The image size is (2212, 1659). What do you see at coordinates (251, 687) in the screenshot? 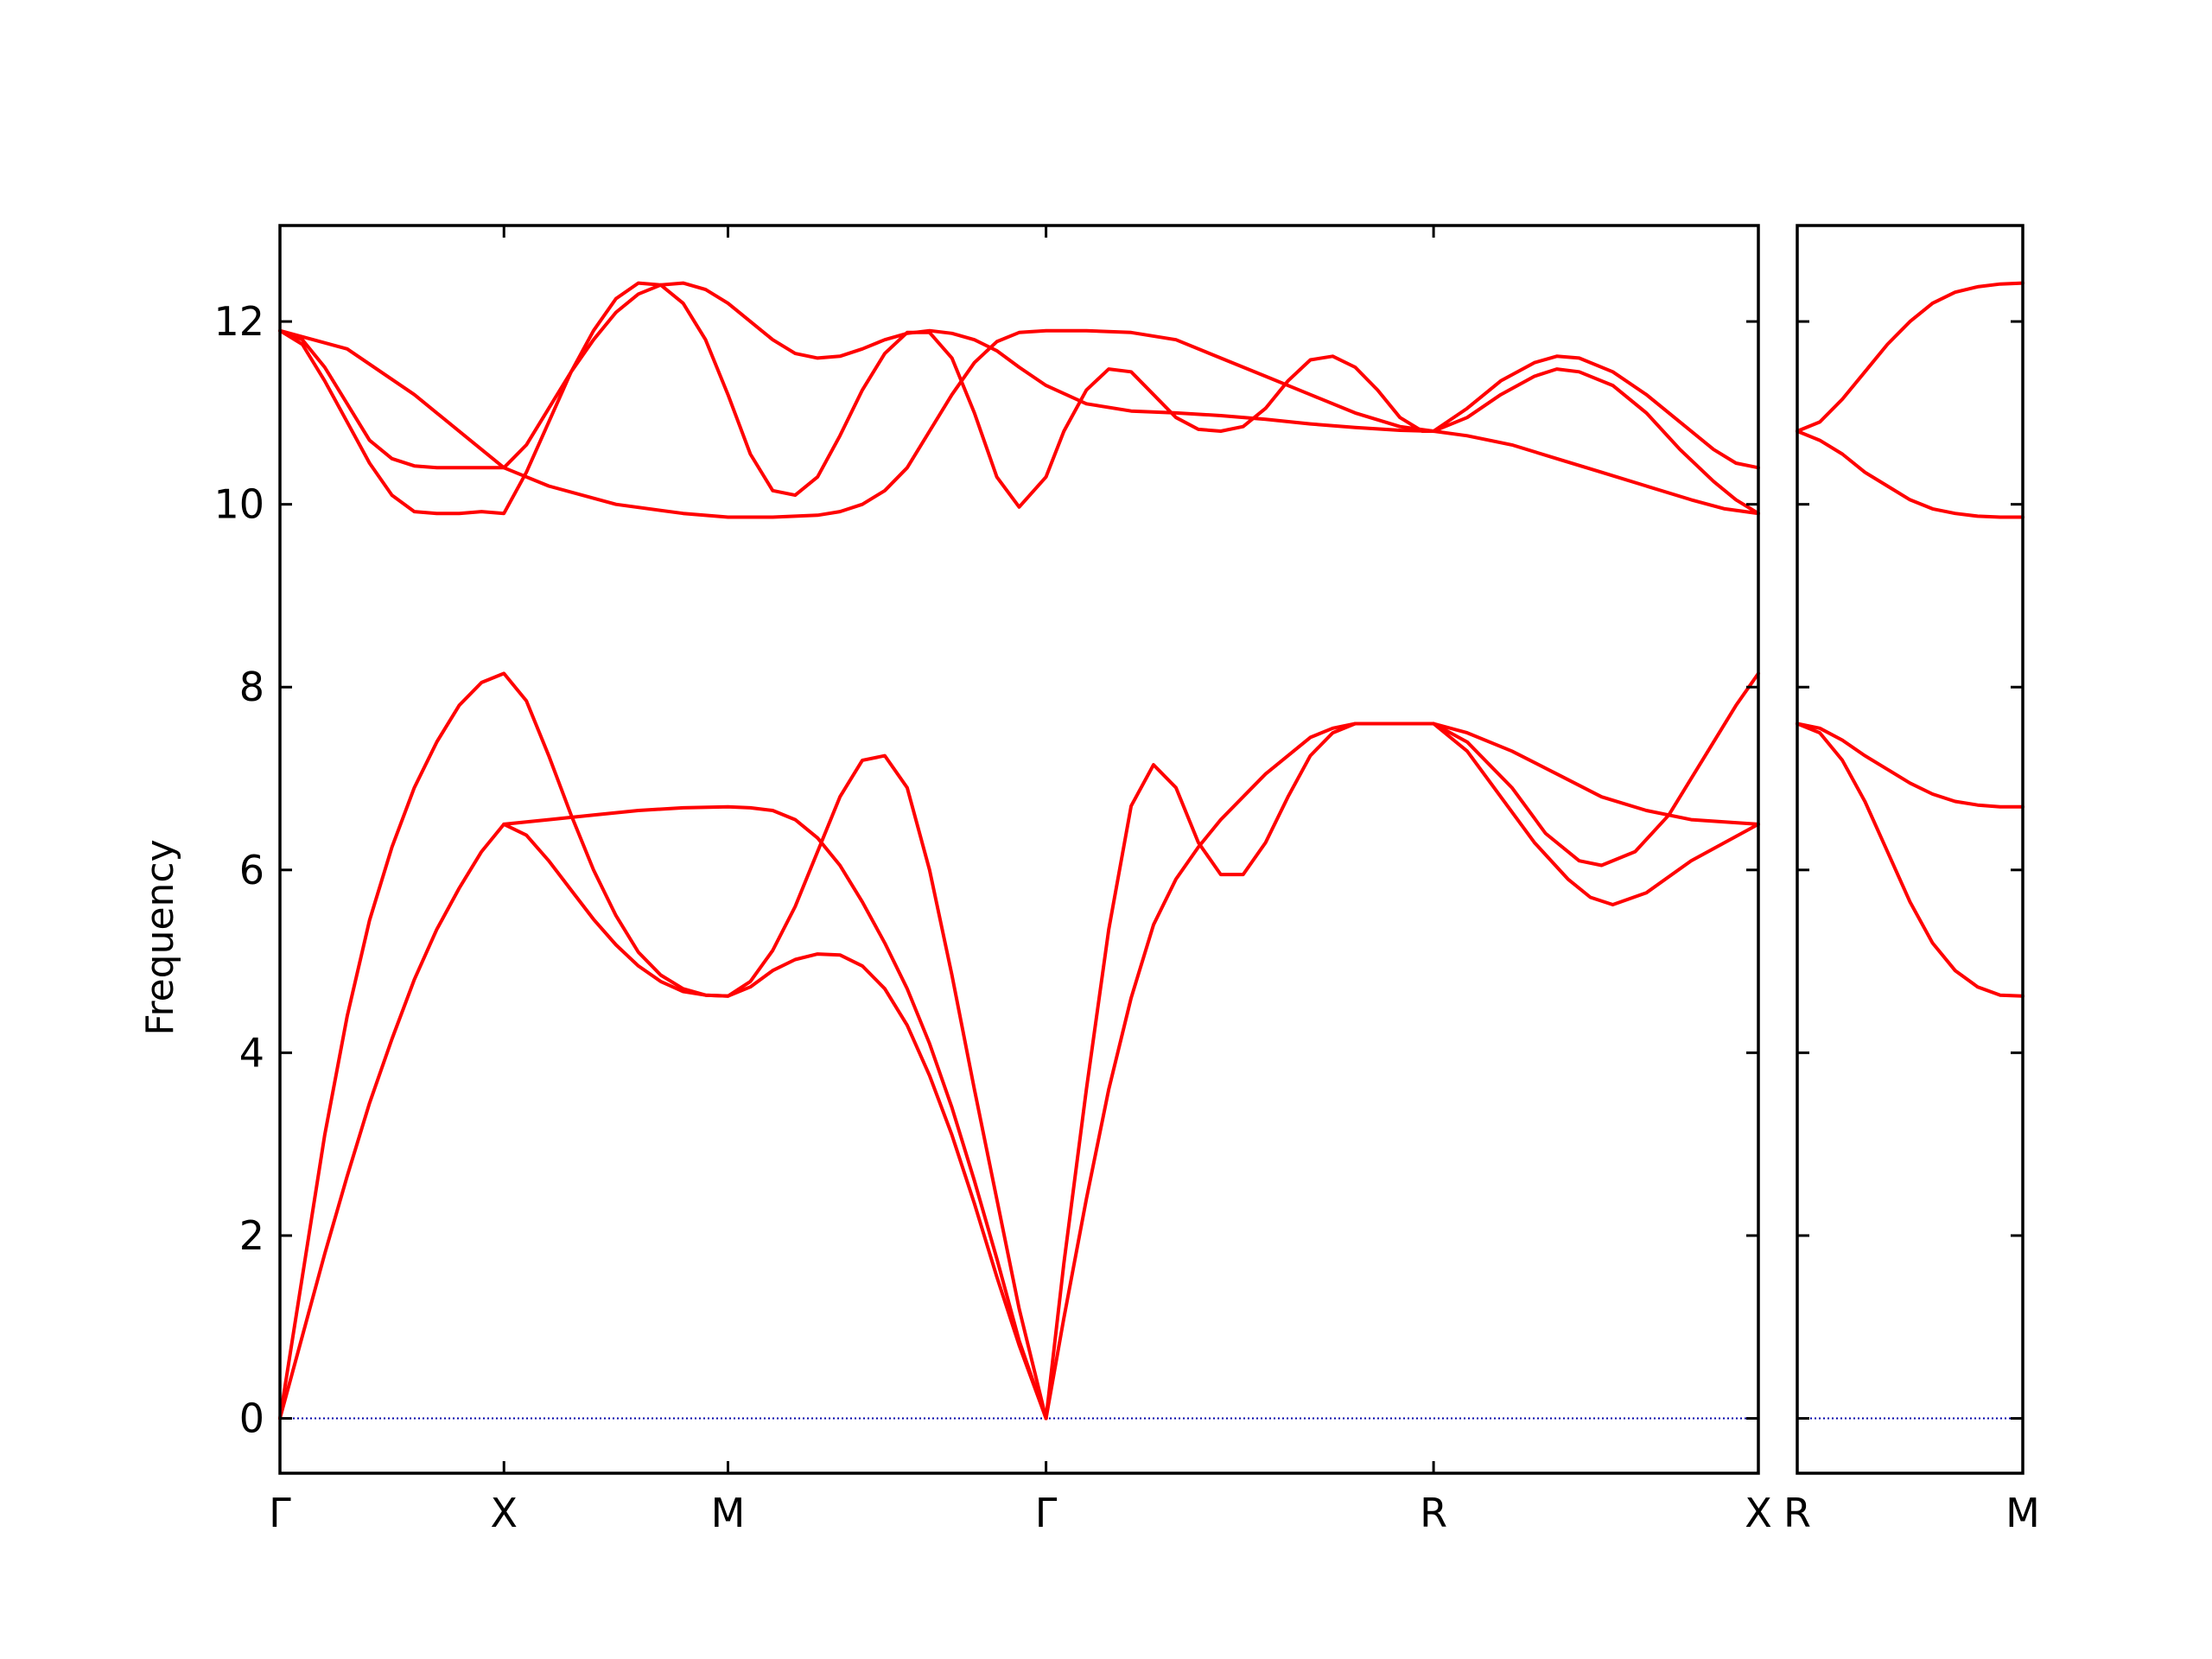
I see `y-tick-label: 8` at bounding box center [251, 687].